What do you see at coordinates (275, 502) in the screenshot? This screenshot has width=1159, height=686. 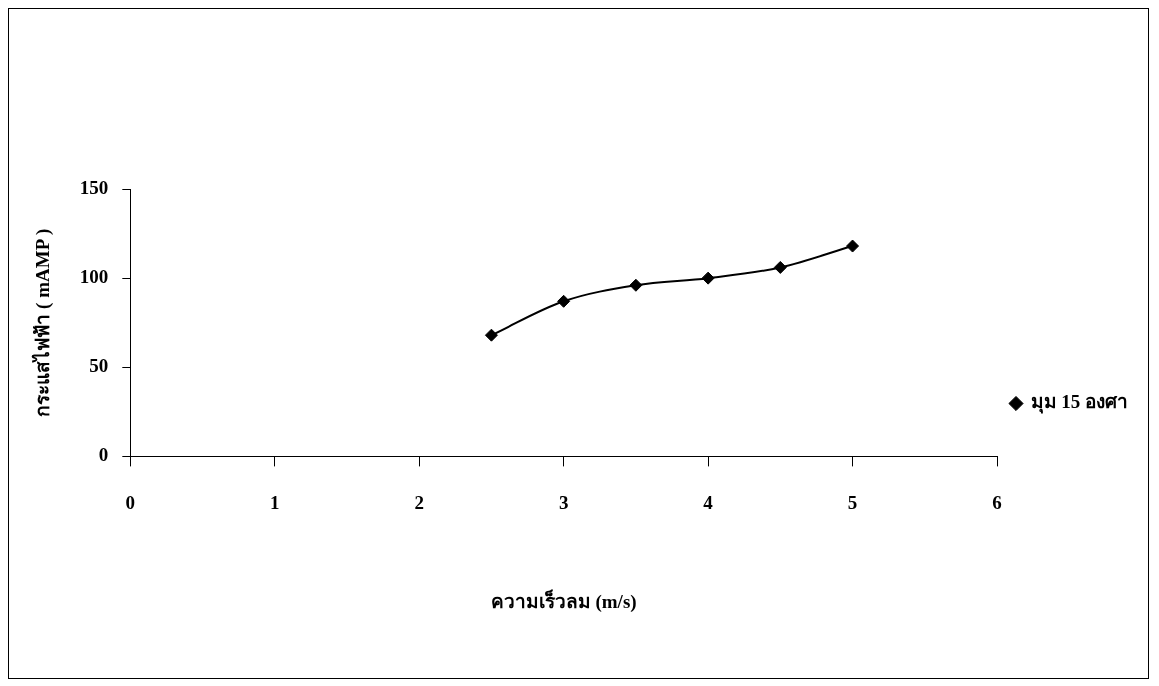 I see `x-tick-label: 1` at bounding box center [275, 502].